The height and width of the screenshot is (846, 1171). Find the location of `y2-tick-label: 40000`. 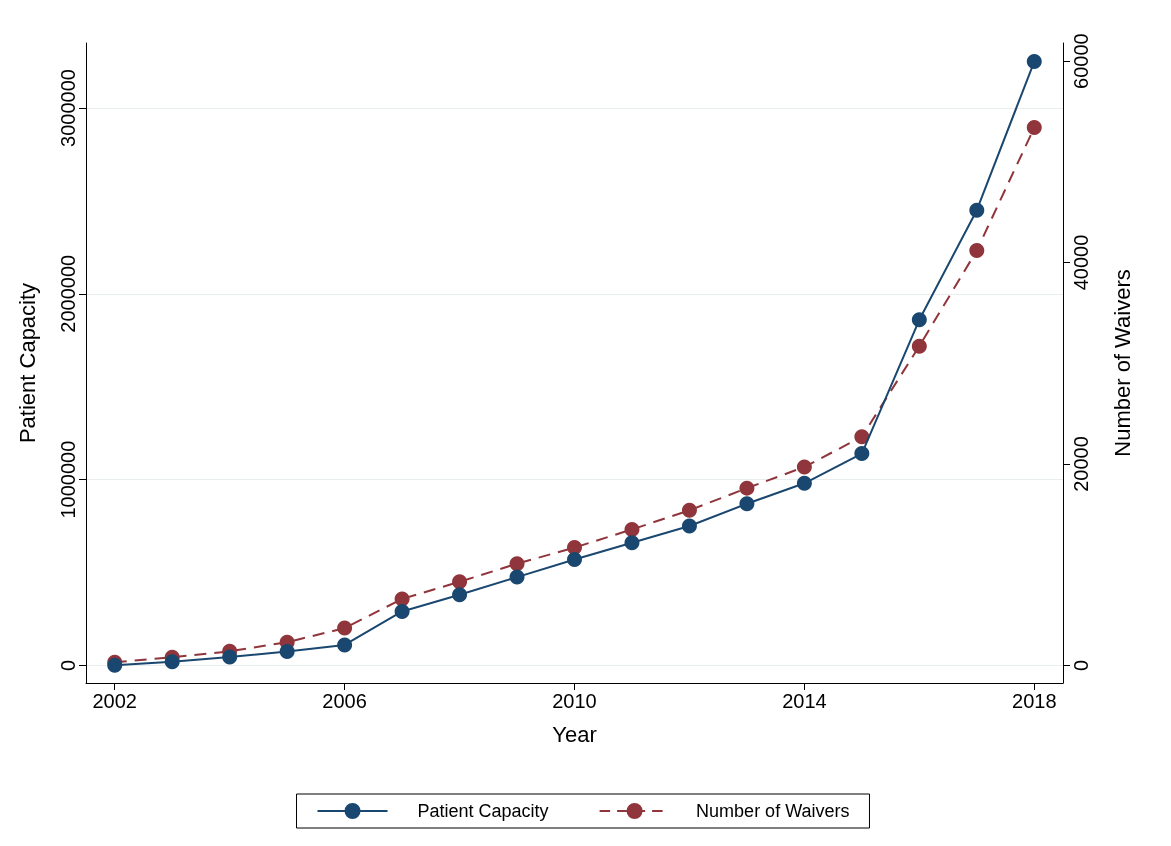

y2-tick-label: 40000 is located at coordinates (1081, 262).